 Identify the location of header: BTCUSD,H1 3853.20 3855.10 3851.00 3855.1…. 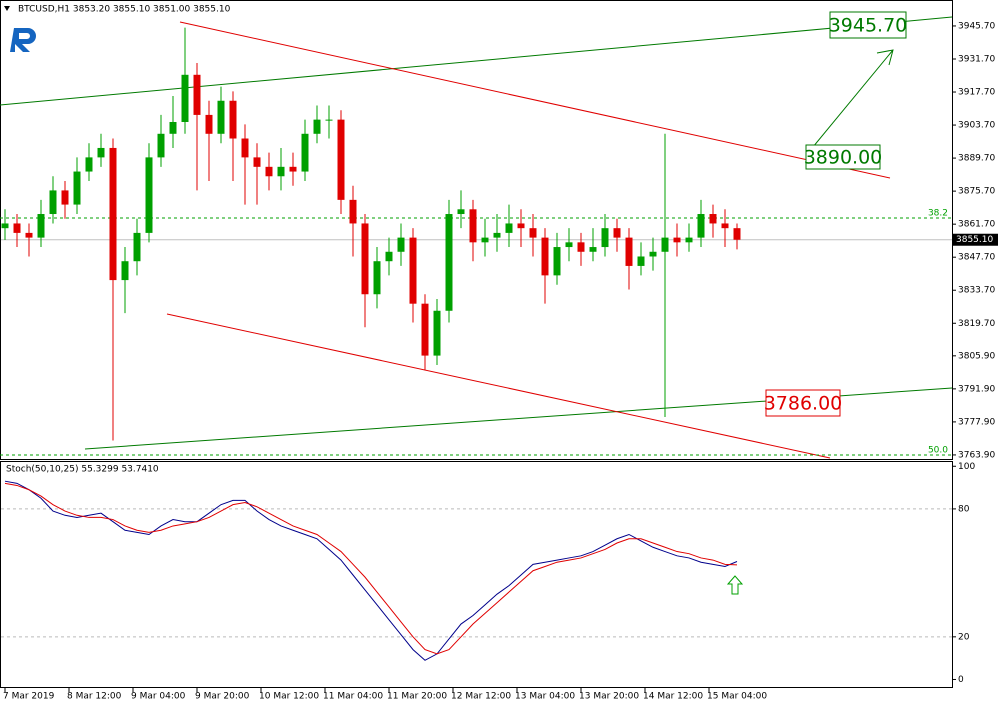
(124, 10).